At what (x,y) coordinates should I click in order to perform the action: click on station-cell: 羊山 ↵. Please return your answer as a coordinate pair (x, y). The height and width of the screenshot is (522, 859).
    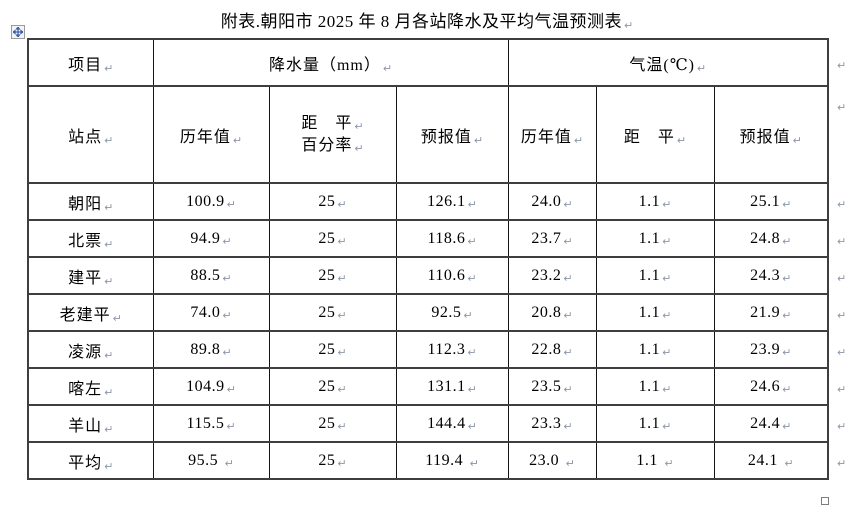
    Looking at the image, I should click on (90, 423).